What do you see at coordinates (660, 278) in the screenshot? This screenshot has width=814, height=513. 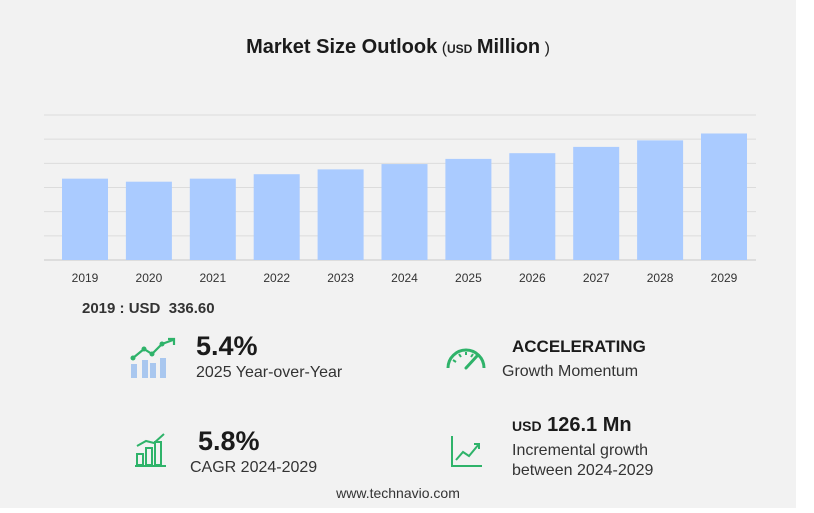 I see `x-tick-label: 2028` at bounding box center [660, 278].